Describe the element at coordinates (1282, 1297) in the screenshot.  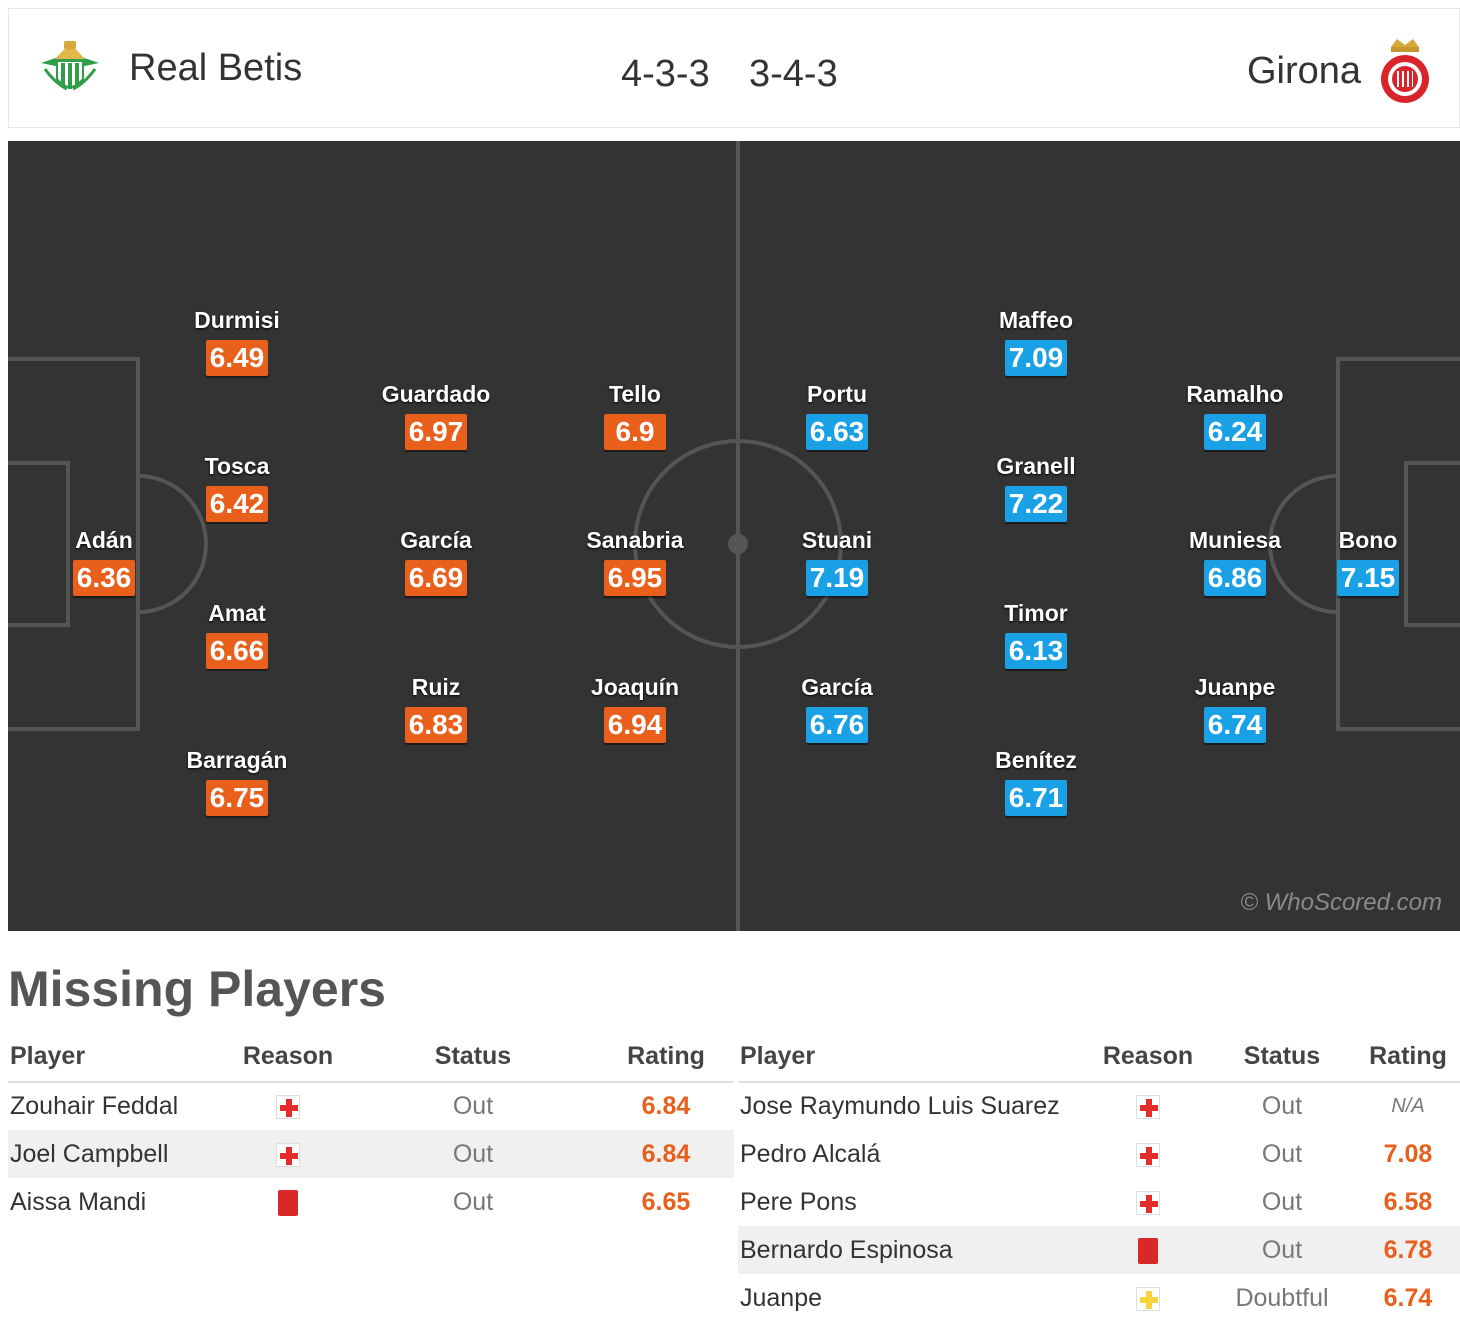
I see `missing-status: Doubtful` at that location.